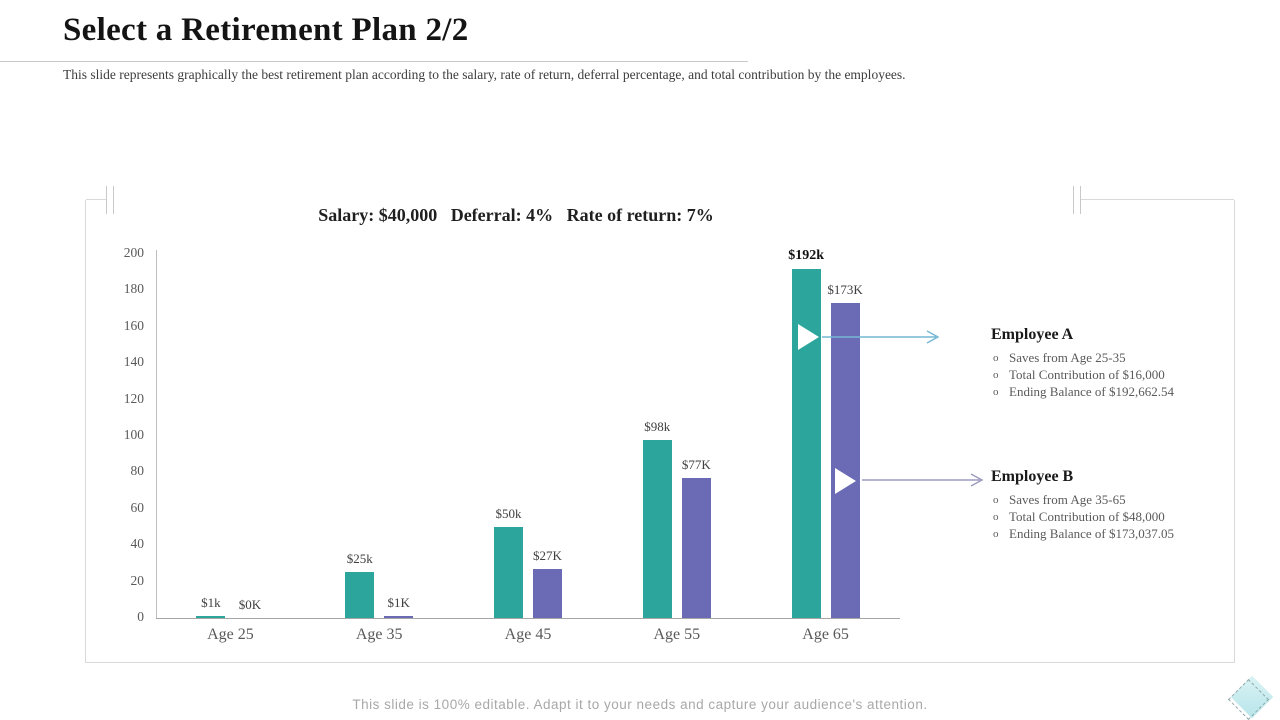 This screenshot has width=1280, height=720. Describe the element at coordinates (845, 481) in the screenshot. I see `employee-b-bar-marker-icon` at that location.